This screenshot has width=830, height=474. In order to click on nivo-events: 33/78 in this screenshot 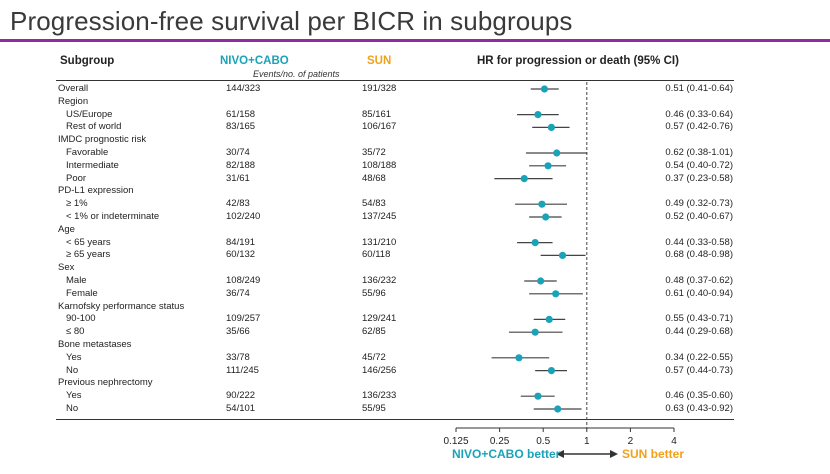, I will do `click(238, 357)`.